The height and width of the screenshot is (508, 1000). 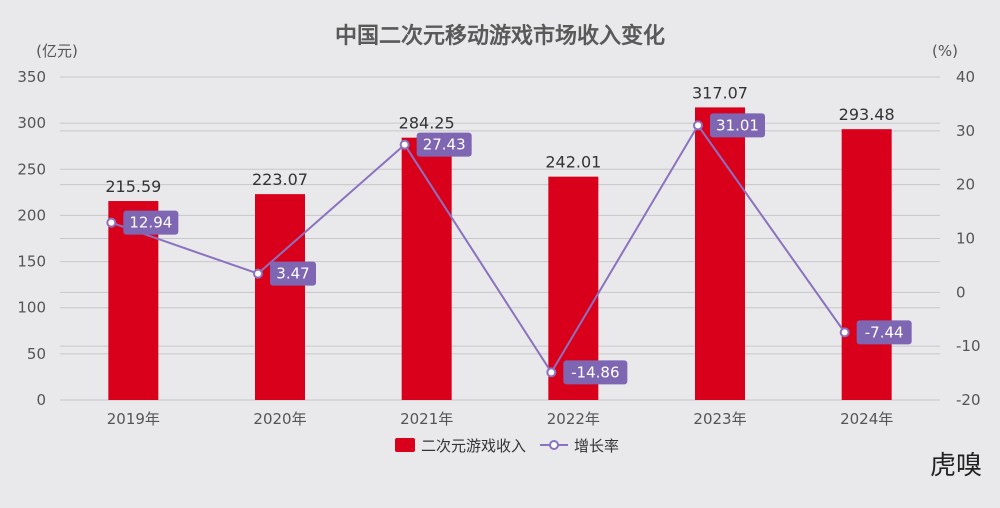 I want to click on right-axis-tick-label: -20, so click(x=968, y=400).